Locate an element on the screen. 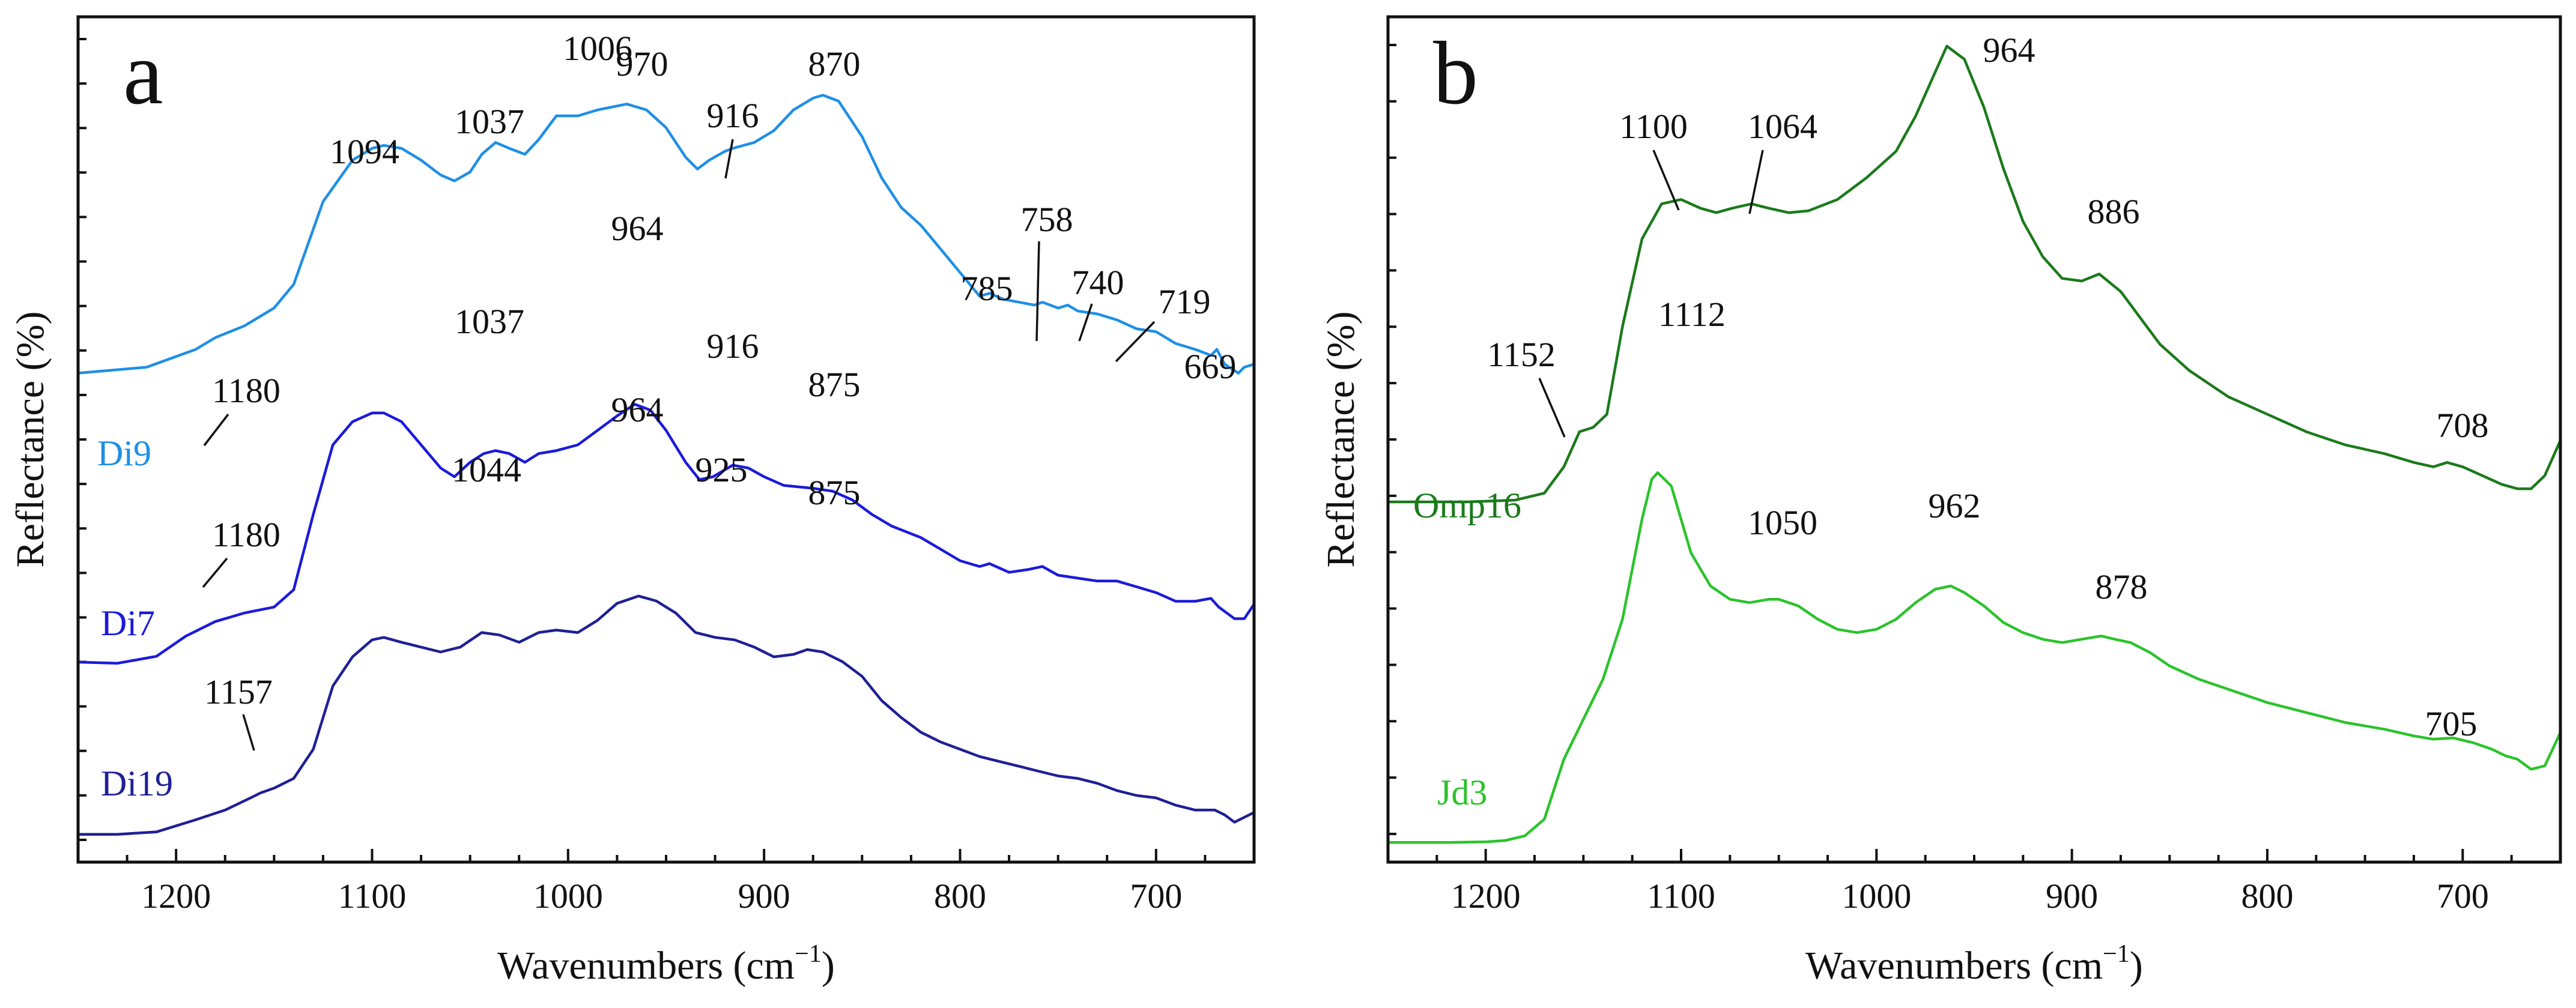 The width and height of the screenshot is (2576, 1008). series-label-di7: Di7 is located at coordinates (128, 623).